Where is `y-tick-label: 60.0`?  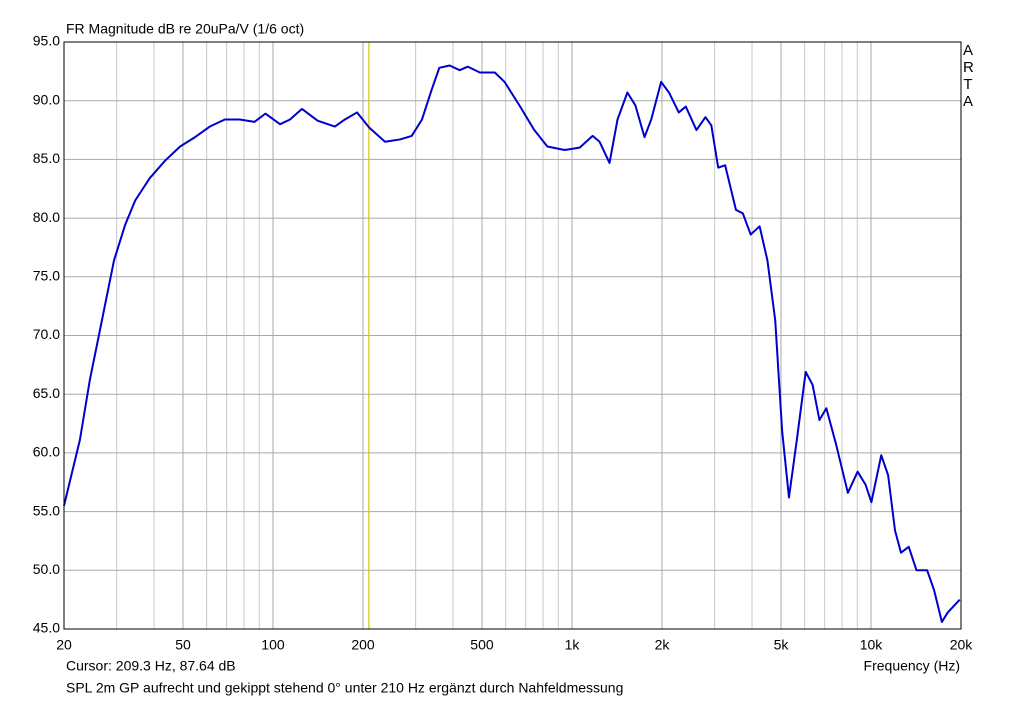 y-tick-label: 60.0 is located at coordinates (46, 452).